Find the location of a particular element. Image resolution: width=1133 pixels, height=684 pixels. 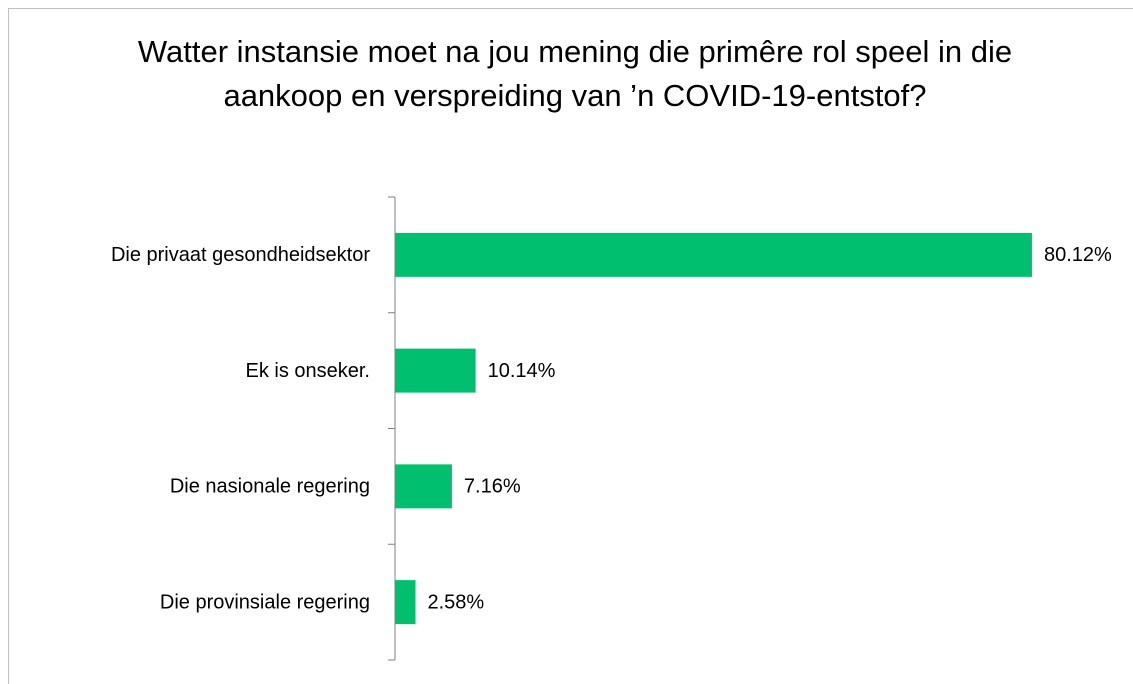

category-label: Die privaat gesondheidsektor is located at coordinates (240, 255).